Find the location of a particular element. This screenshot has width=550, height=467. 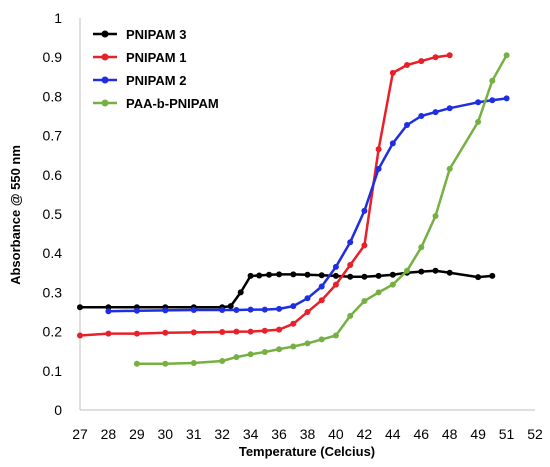

y-tick-label: 0 is located at coordinates (58, 410).